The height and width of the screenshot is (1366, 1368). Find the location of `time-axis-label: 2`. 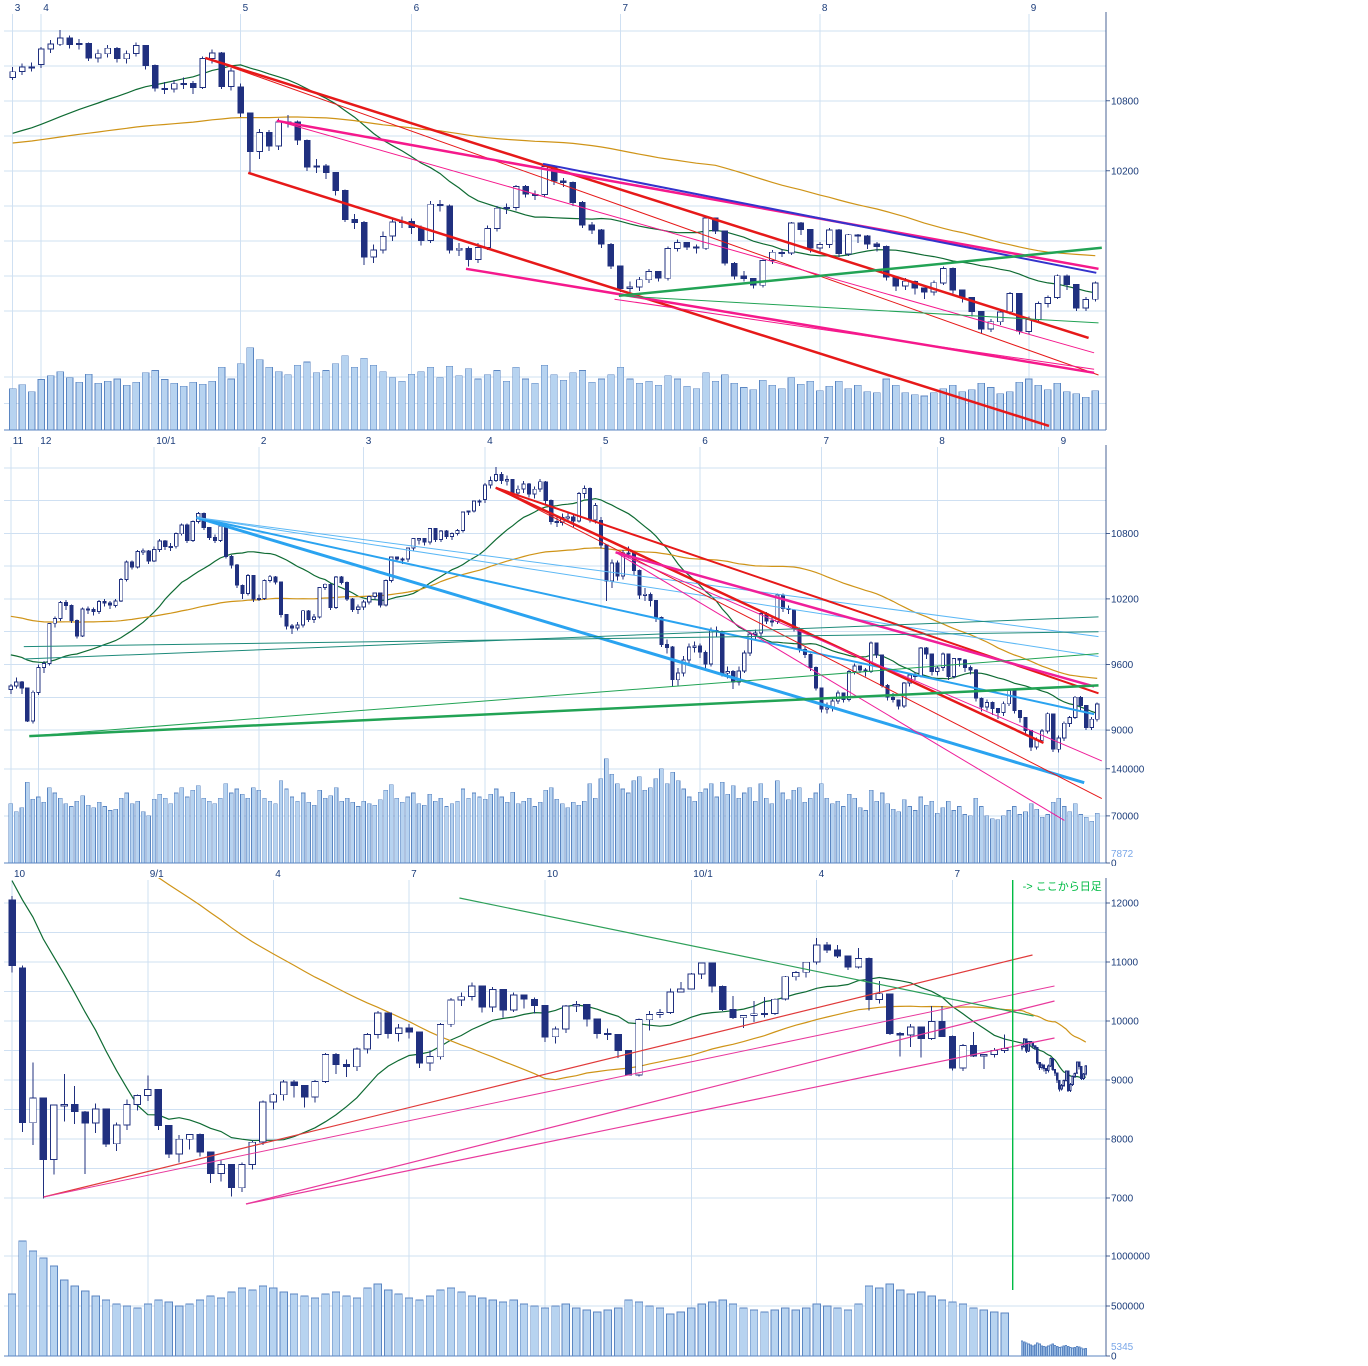

time-axis-label: 2 is located at coordinates (264, 441).